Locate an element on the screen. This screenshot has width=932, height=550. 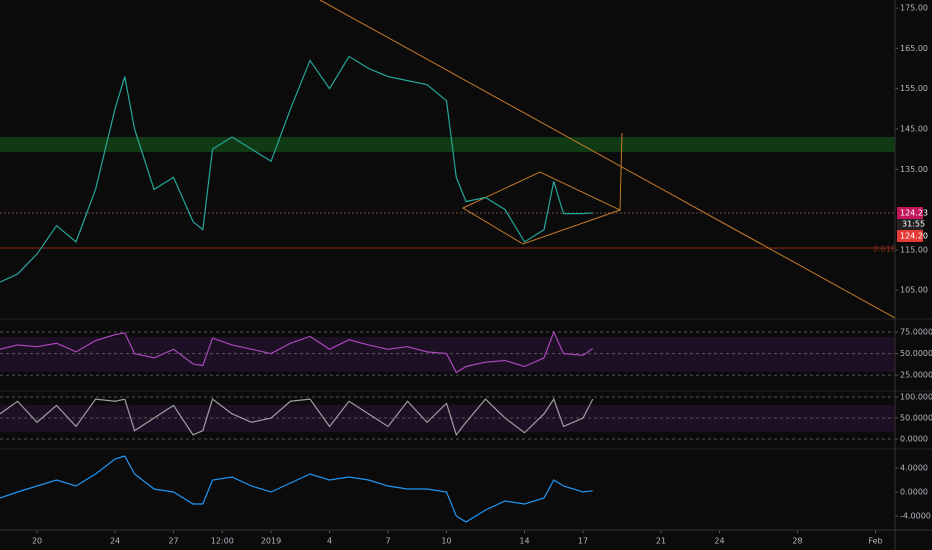
x-tick-label: 7 is located at coordinates (387, 541).